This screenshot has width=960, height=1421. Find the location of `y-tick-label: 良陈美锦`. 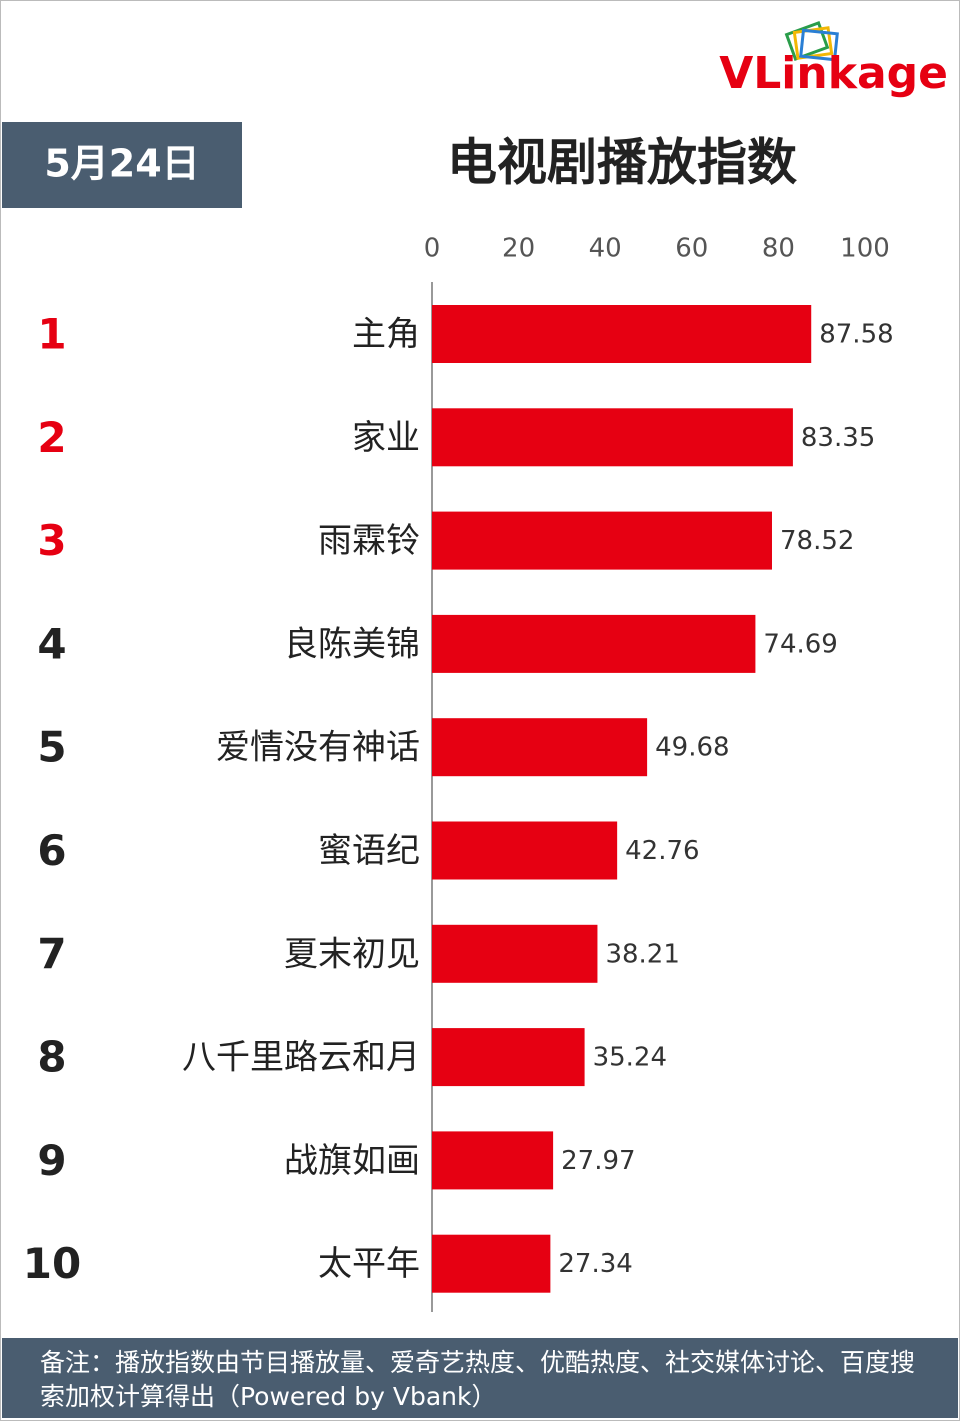

y-tick-label: 良陈美锦 is located at coordinates (352, 644).